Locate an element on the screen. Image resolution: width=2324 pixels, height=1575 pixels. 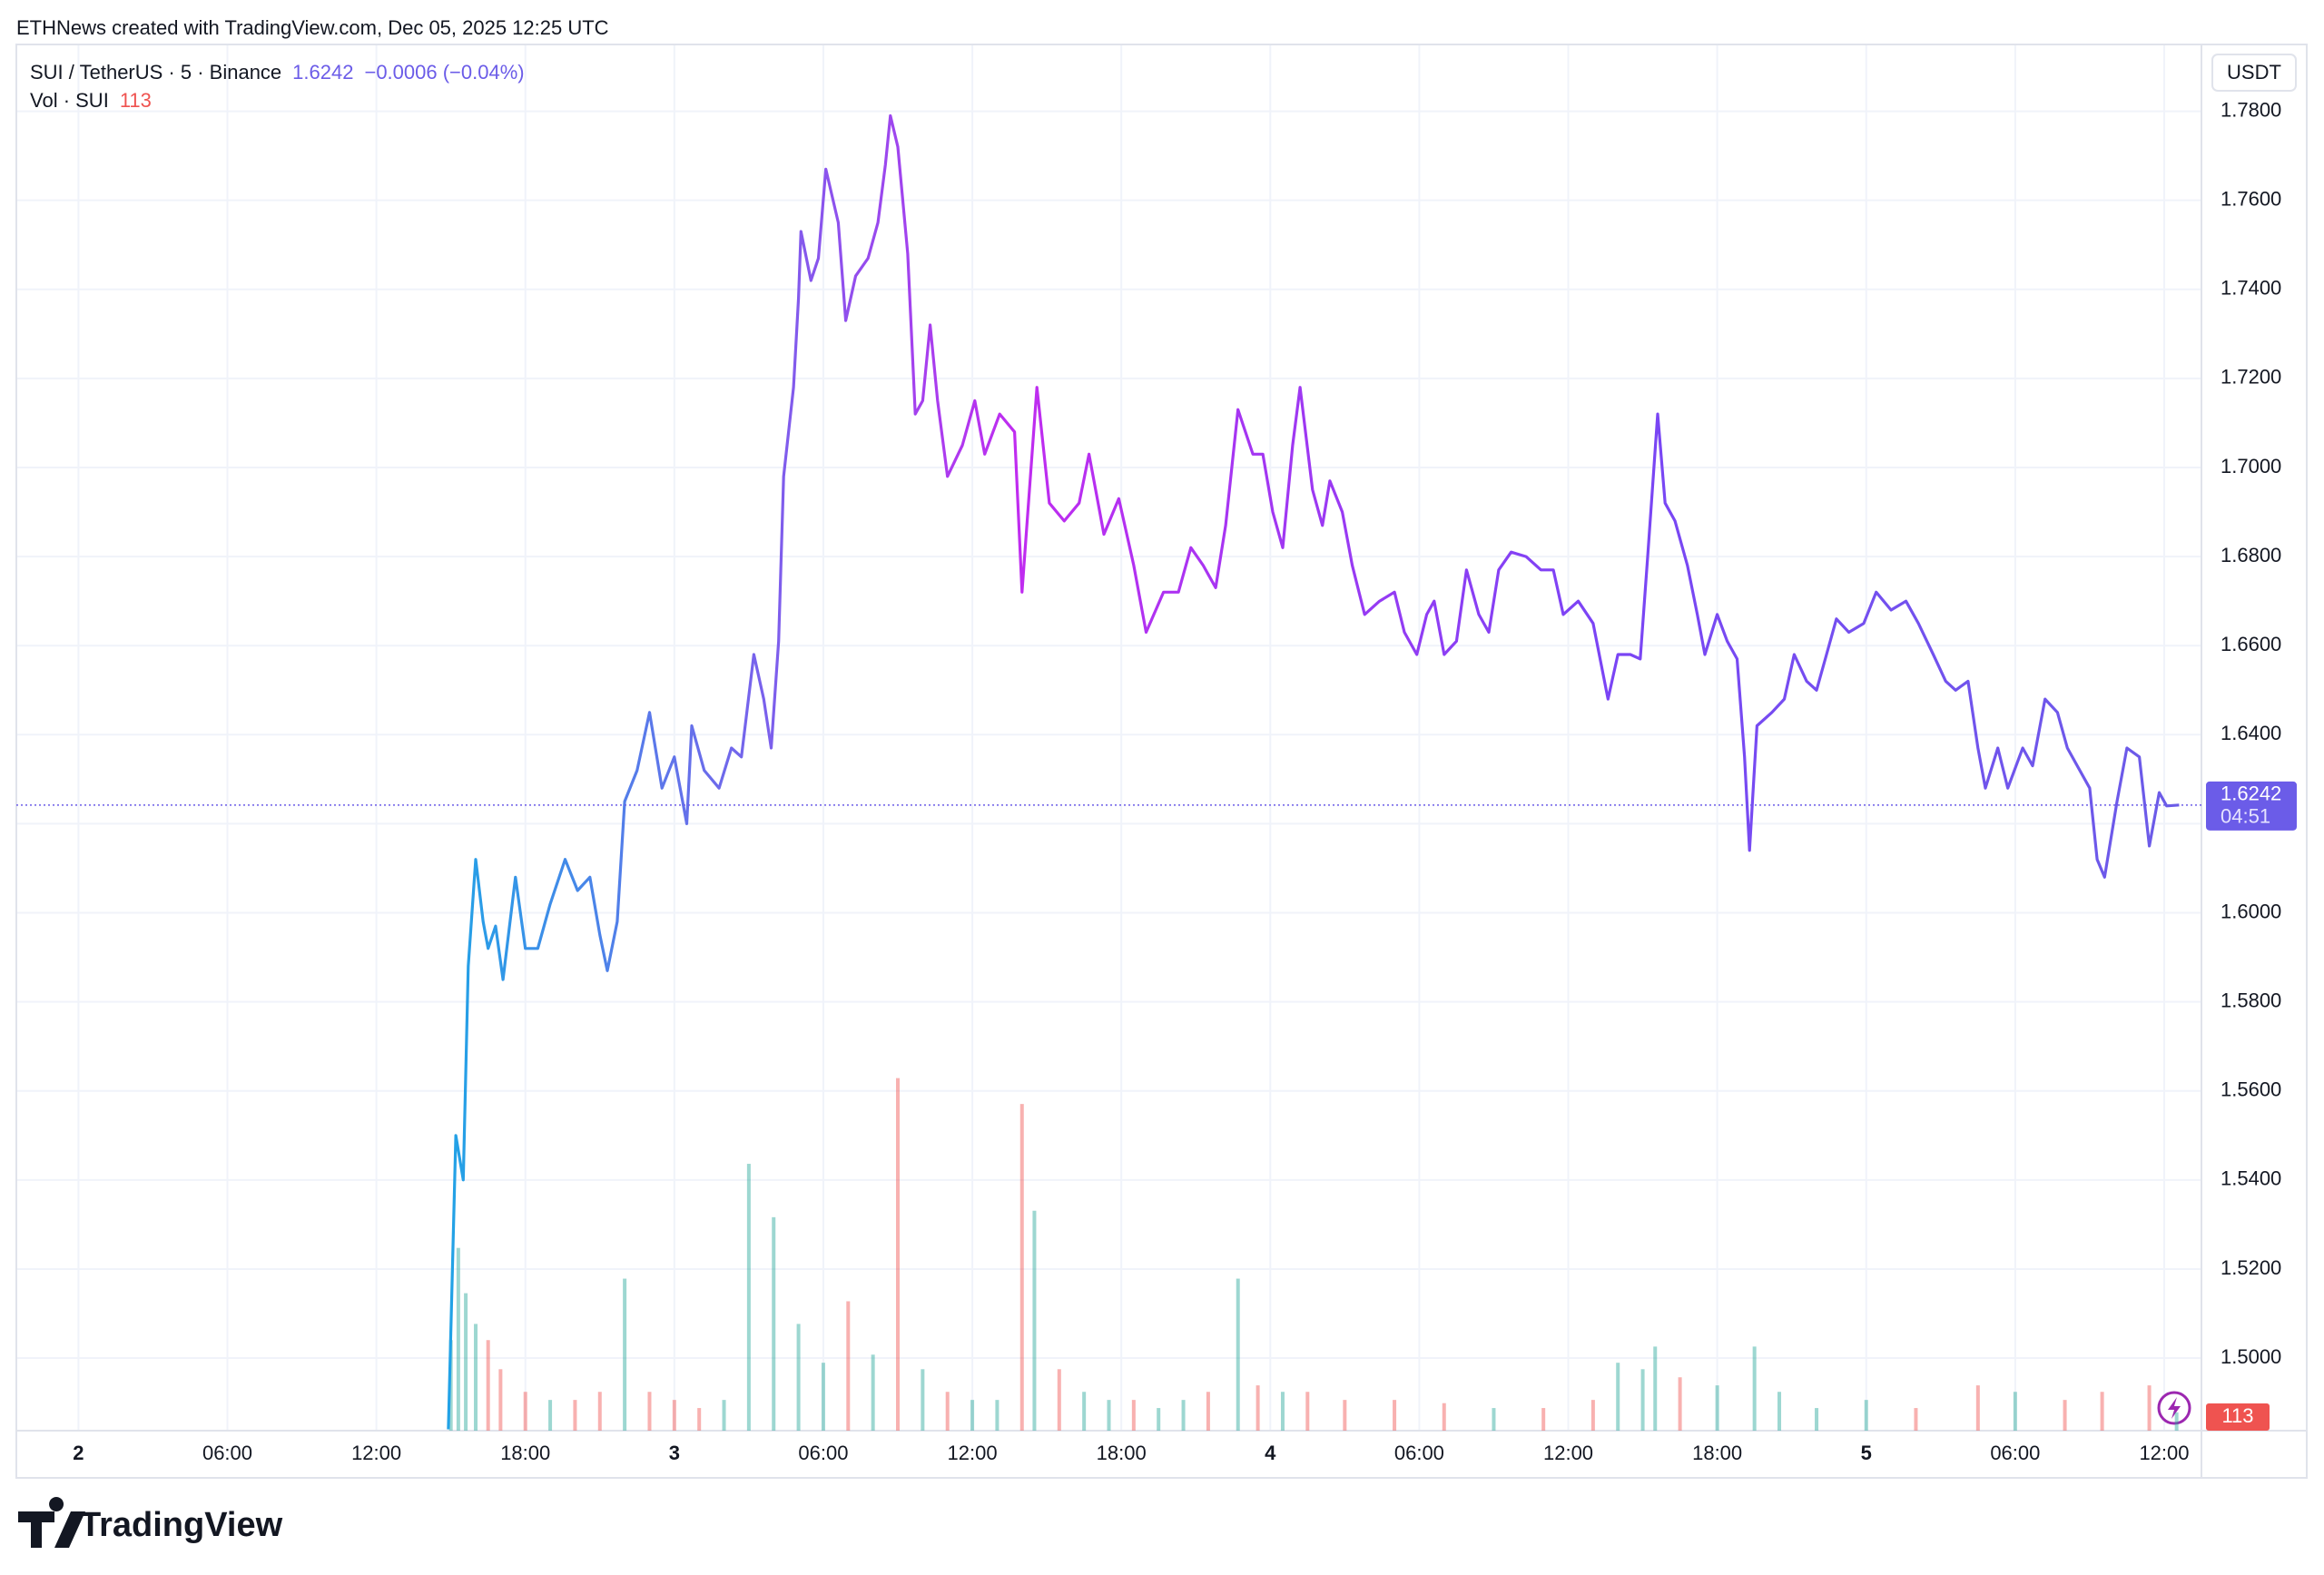
last-price-box is located at coordinates (2251, 806).